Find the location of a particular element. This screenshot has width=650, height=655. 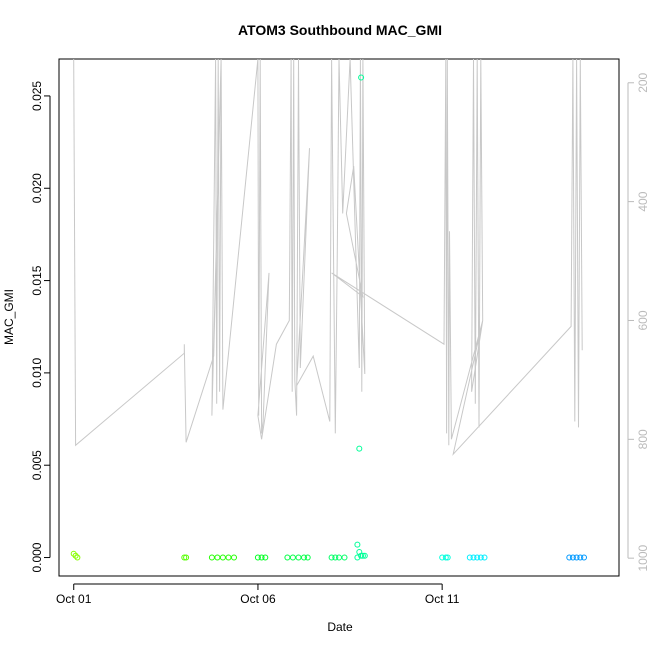

y-tick-label: 0.025 is located at coordinates (37, 96).